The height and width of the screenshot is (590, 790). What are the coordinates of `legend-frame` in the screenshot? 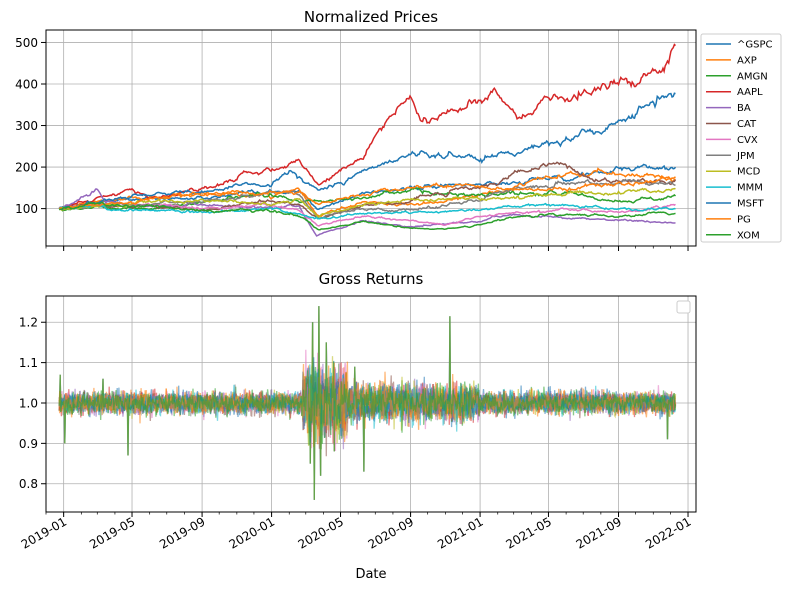 It's located at (741, 138).